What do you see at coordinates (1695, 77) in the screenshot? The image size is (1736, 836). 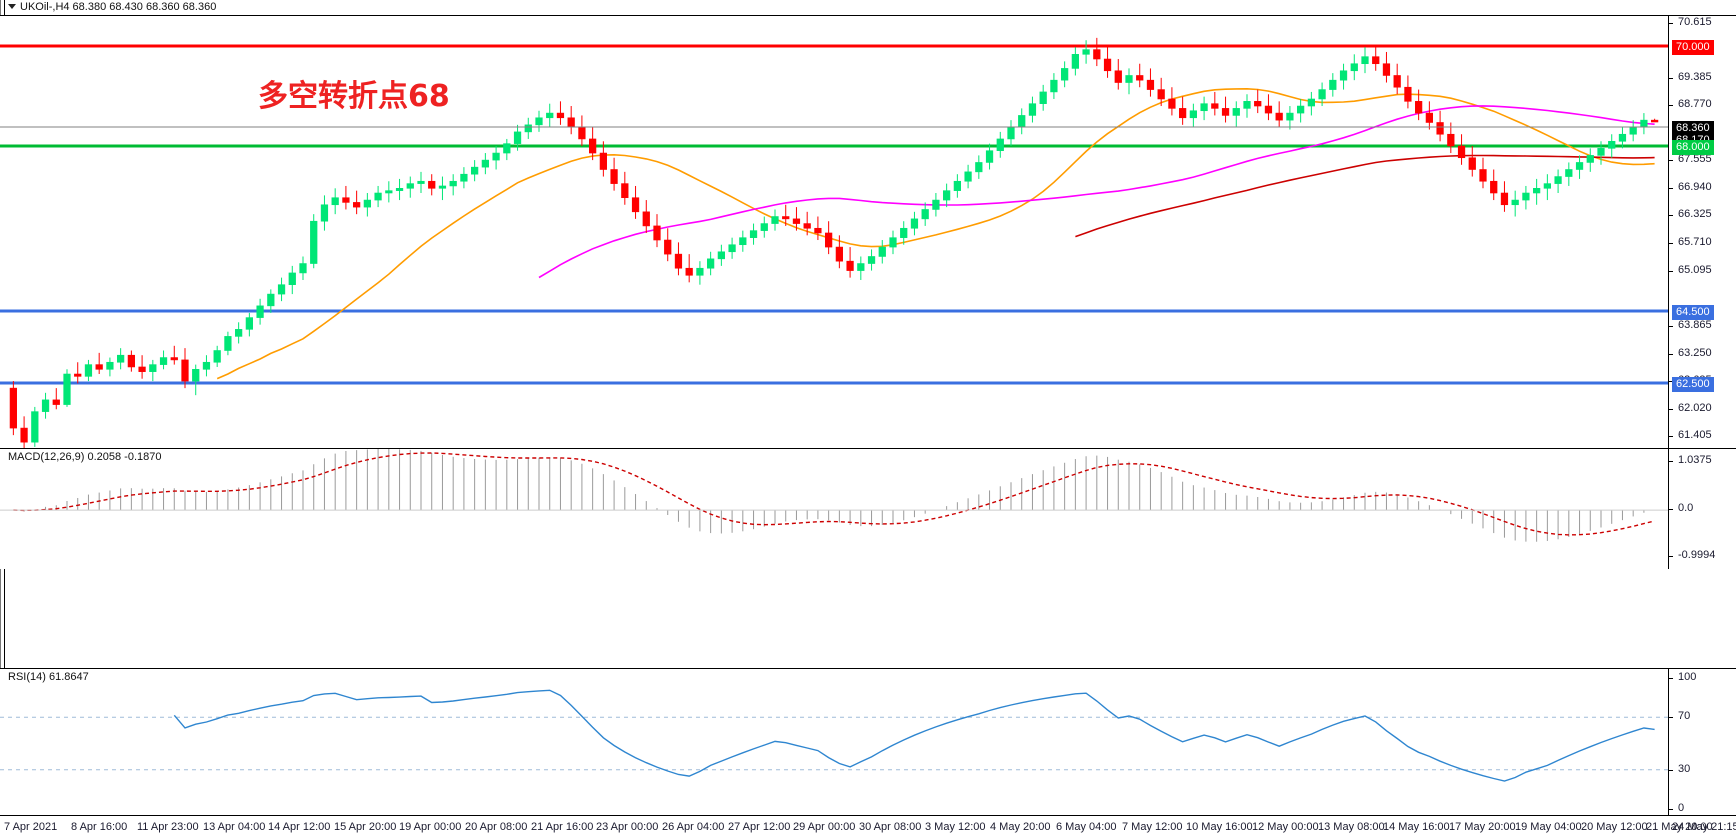 I see `price-axis-label: 69.385` at bounding box center [1695, 77].